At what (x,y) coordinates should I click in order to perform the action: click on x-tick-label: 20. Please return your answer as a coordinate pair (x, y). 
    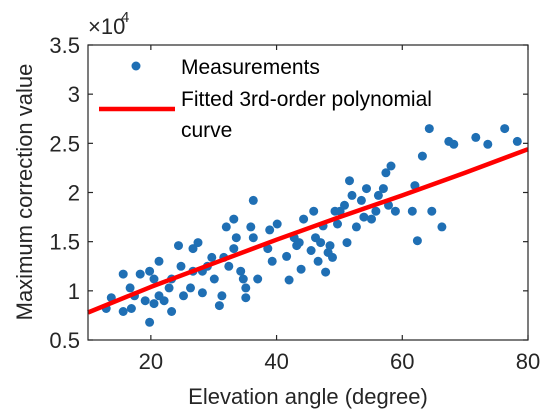
    Looking at the image, I should click on (151, 361).